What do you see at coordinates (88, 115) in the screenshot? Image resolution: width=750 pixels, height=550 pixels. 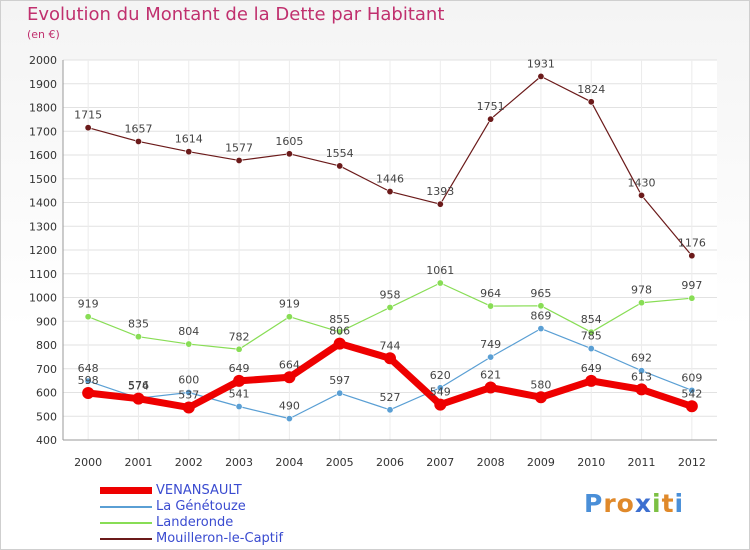 I see `data-label-mouilleron-le-captif: 1715` at bounding box center [88, 115].